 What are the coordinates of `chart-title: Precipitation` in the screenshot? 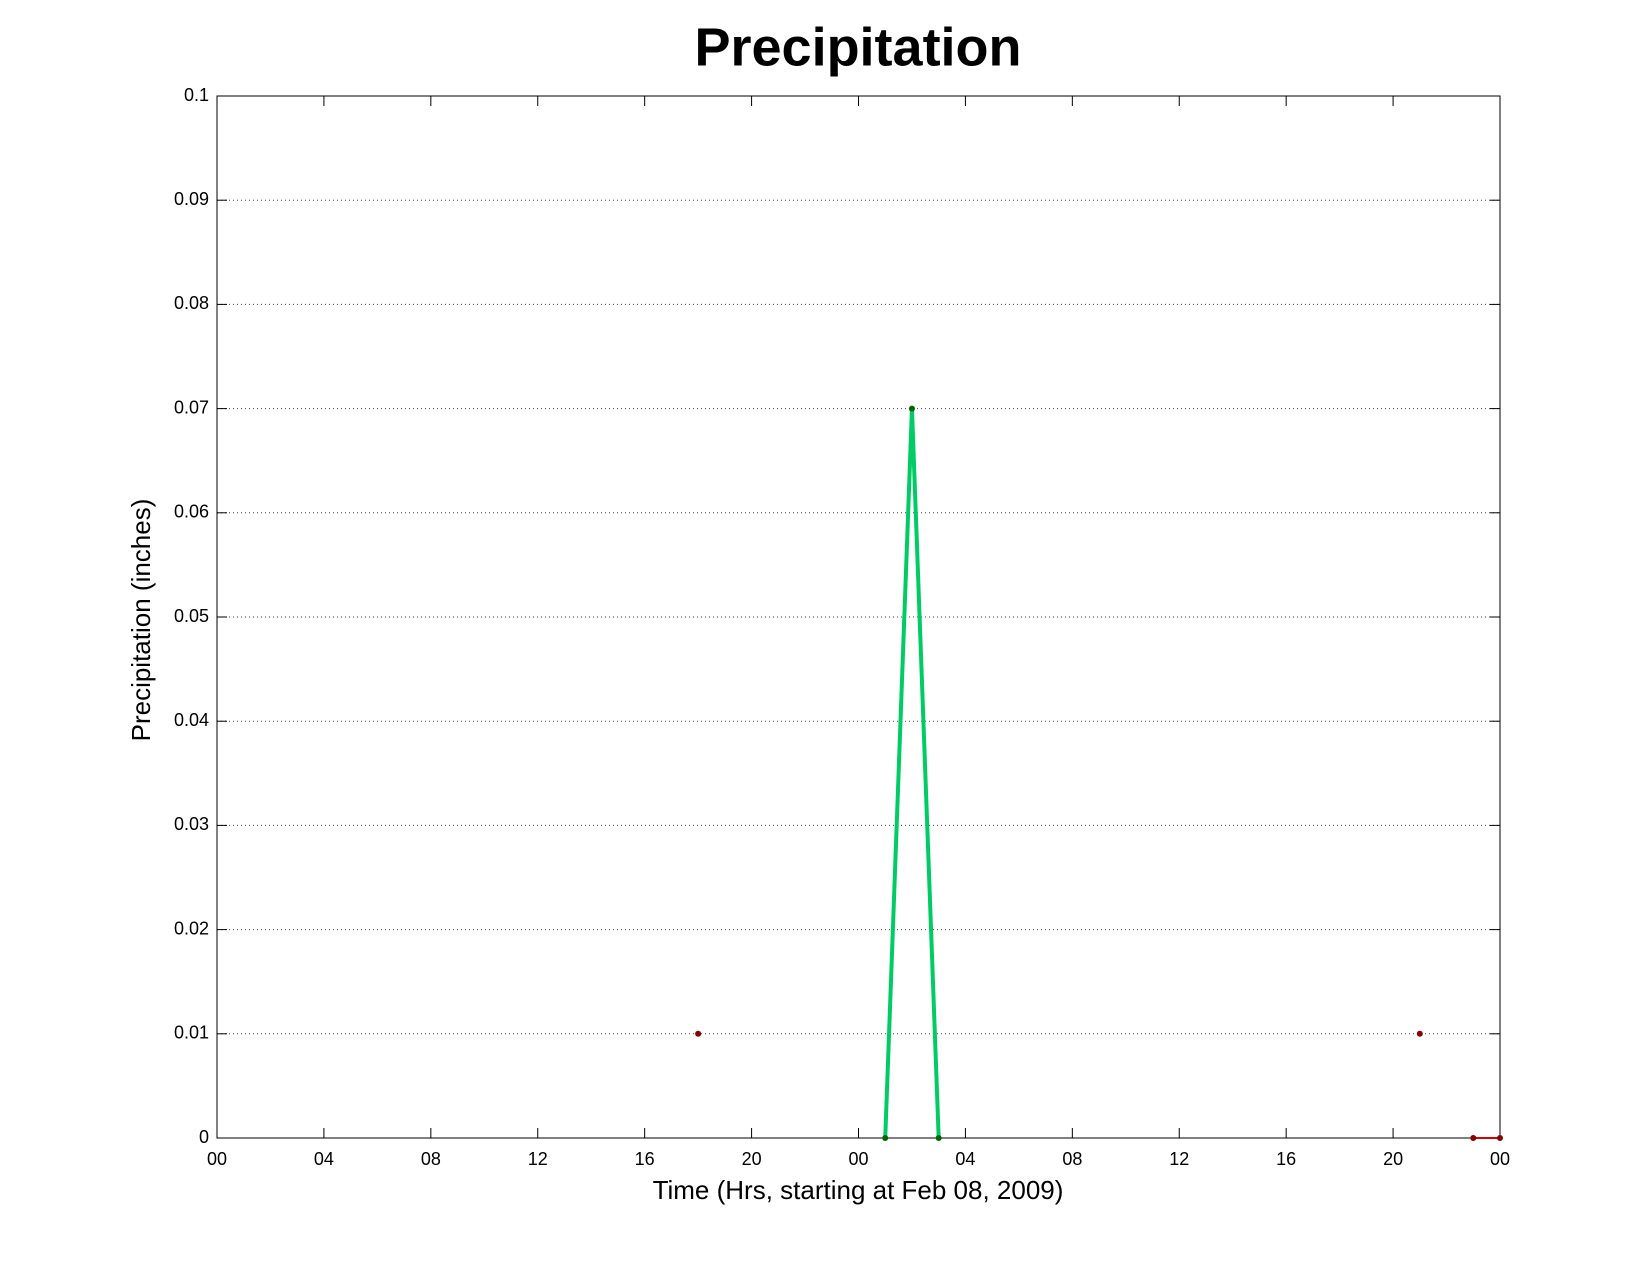 It's located at (857, 47).